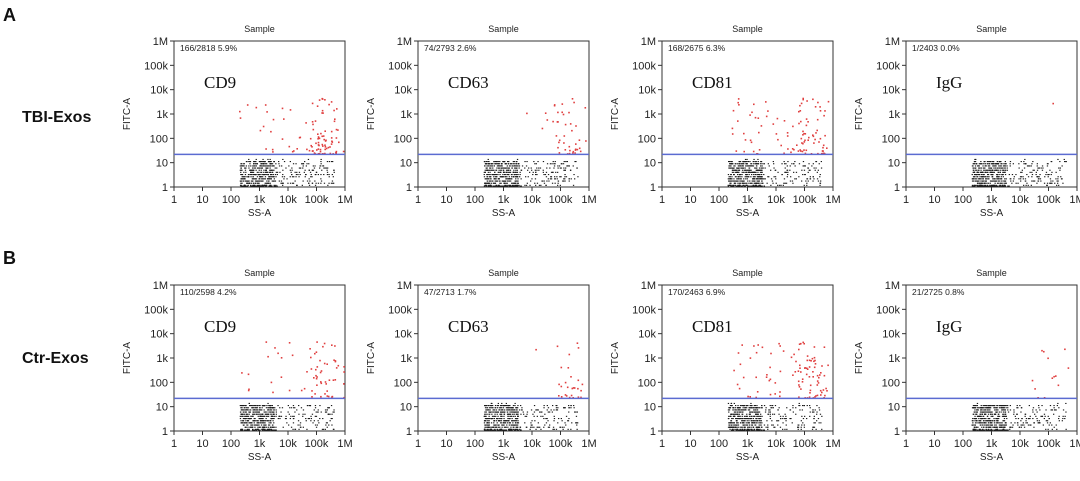  Describe the element at coordinates (644, 310) in the screenshot. I see `y-tick-label: 100k` at that location.